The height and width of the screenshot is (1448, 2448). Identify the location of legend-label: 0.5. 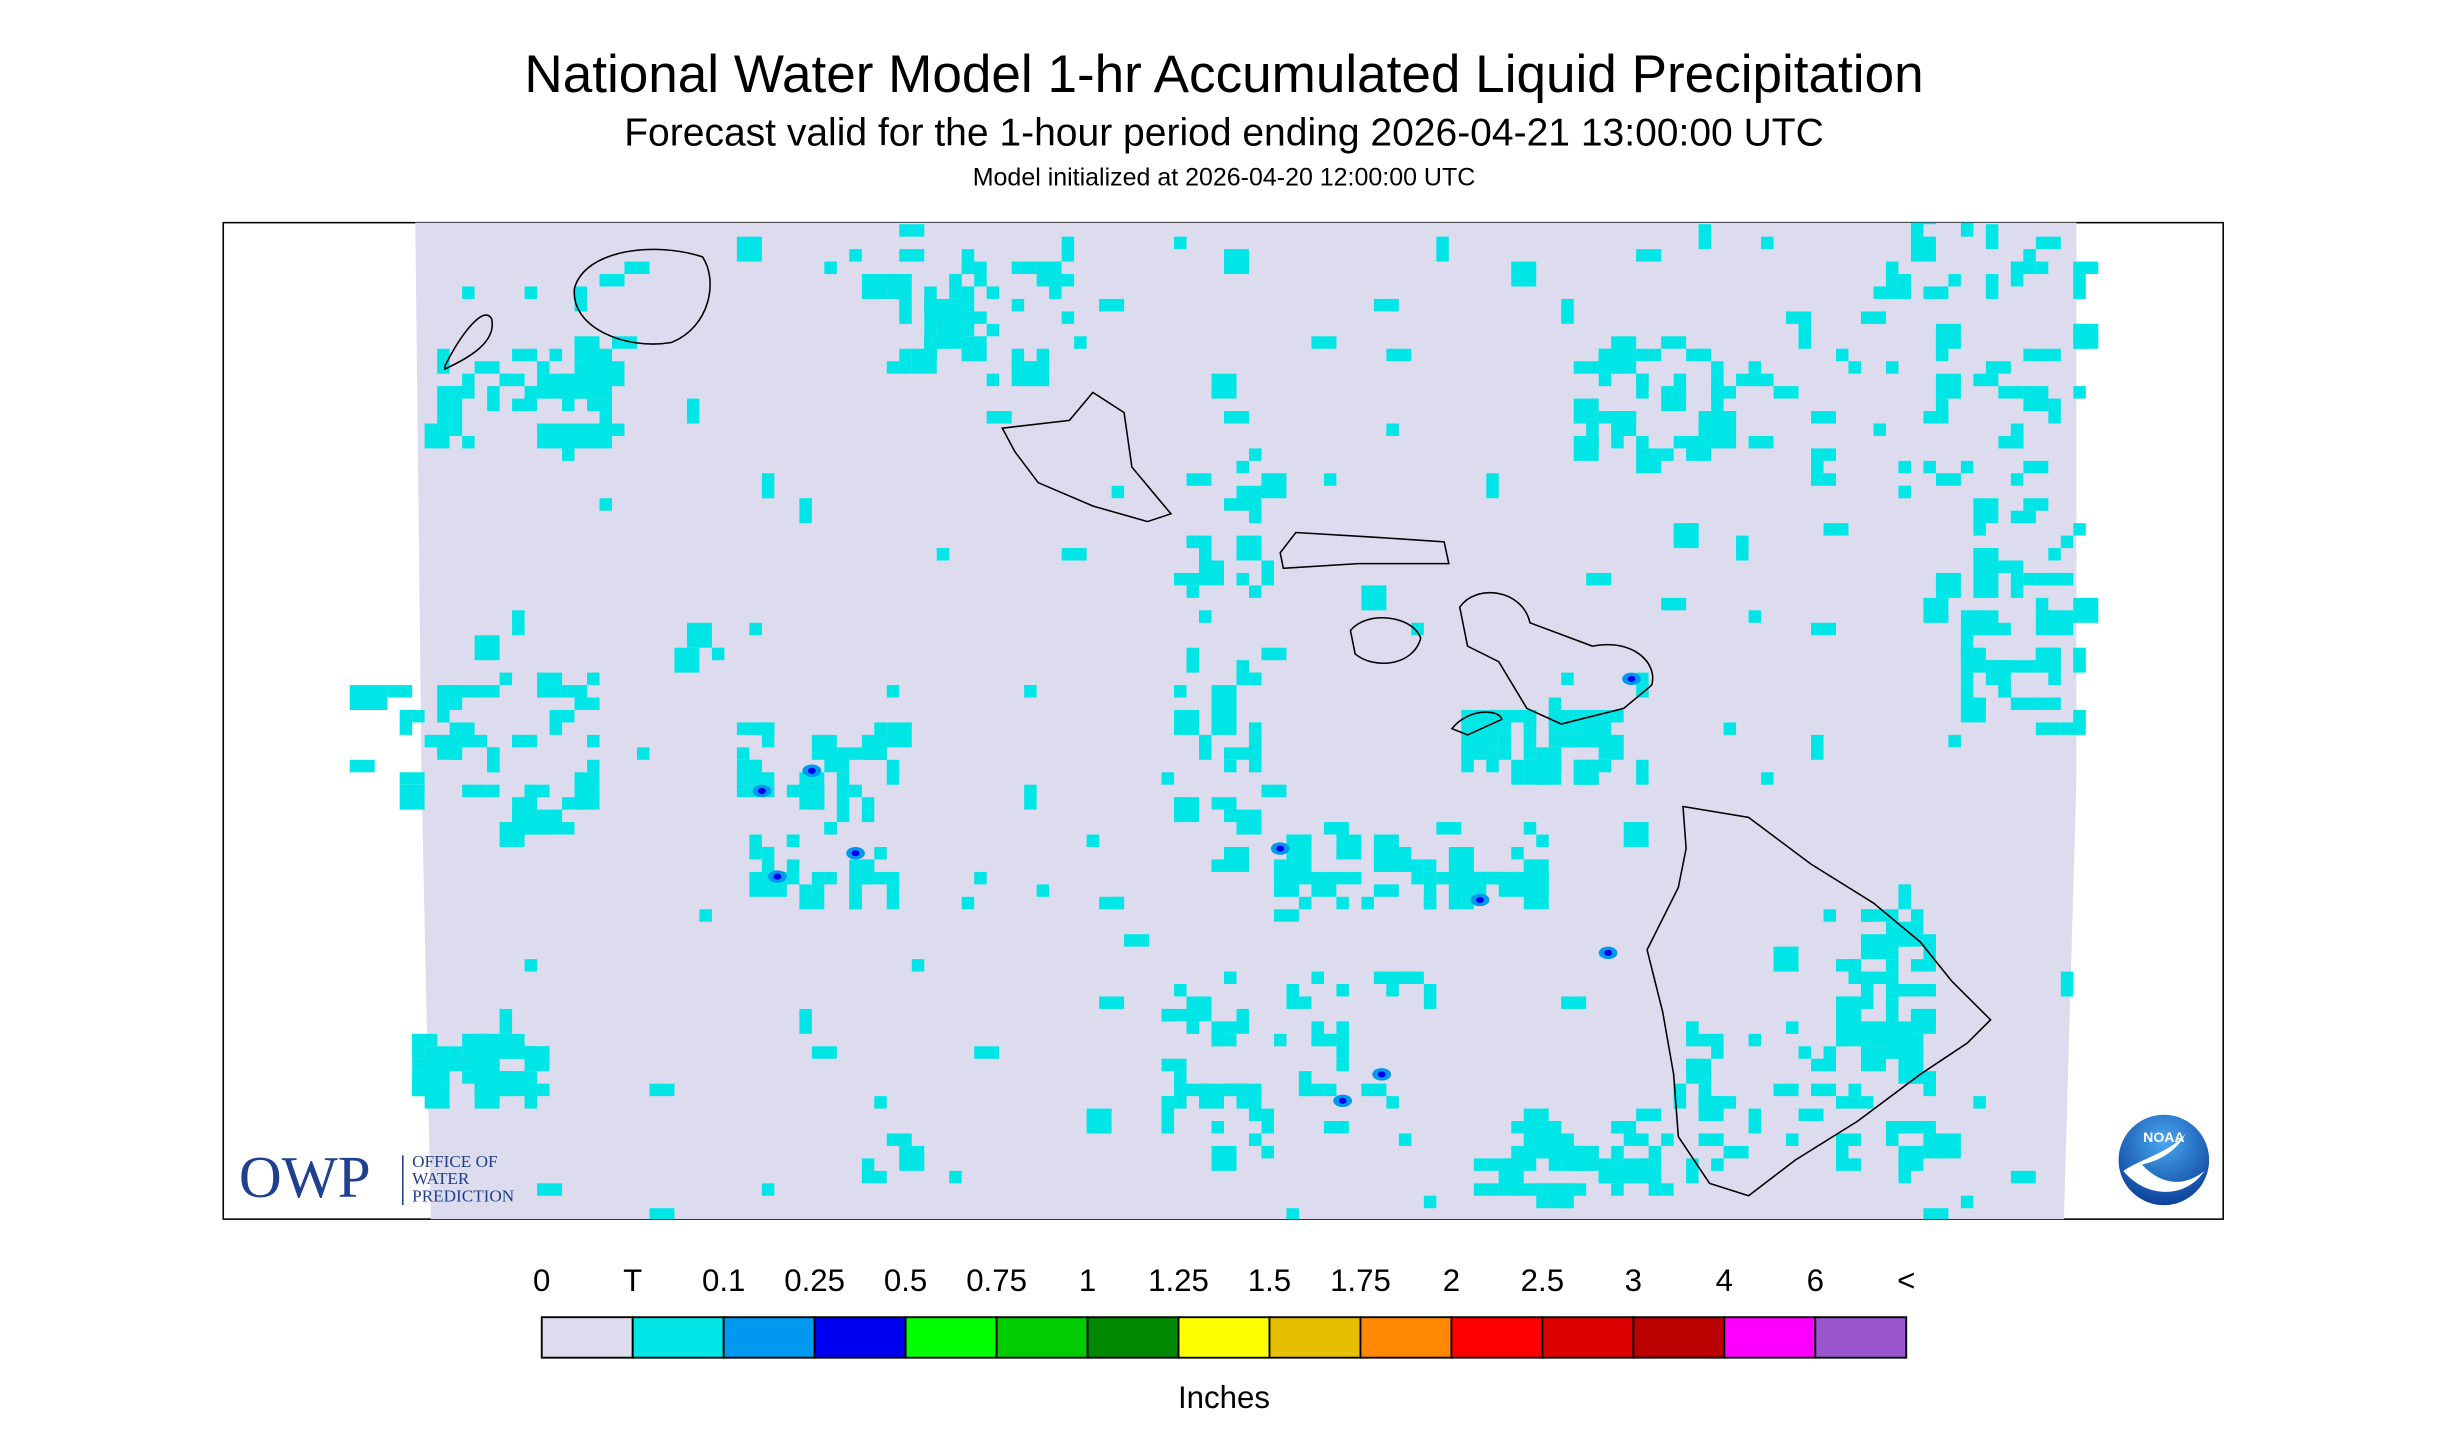
(905, 1280).